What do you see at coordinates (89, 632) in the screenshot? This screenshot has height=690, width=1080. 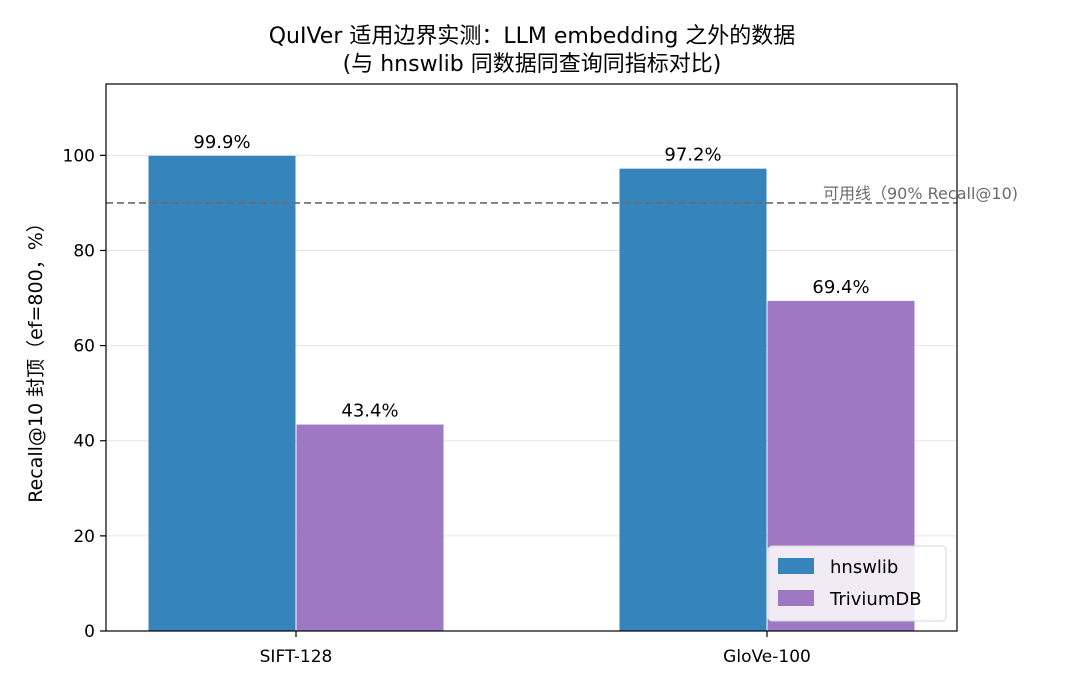 I see `y-tick-label: 0` at bounding box center [89, 632].